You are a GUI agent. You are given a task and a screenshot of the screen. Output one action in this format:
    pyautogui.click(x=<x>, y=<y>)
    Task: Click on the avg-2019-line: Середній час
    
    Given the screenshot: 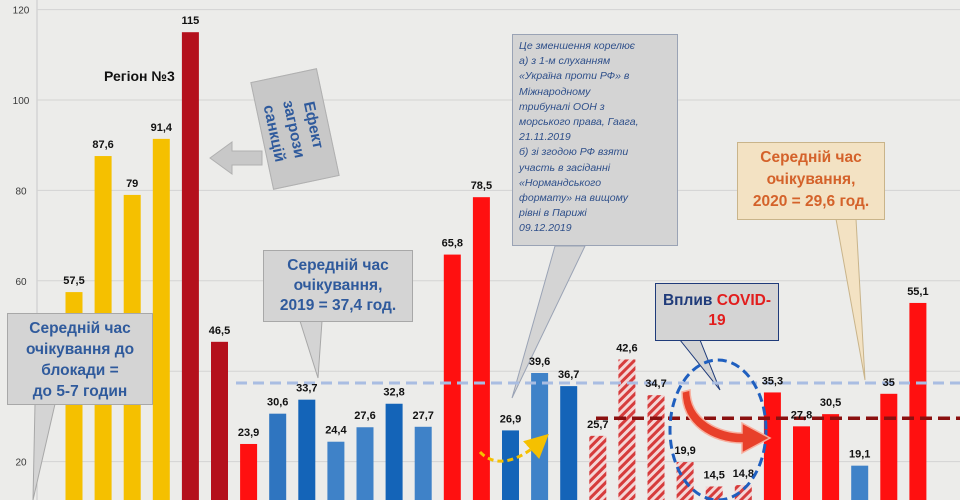 What is the action you would take?
    pyautogui.click(x=338, y=265)
    